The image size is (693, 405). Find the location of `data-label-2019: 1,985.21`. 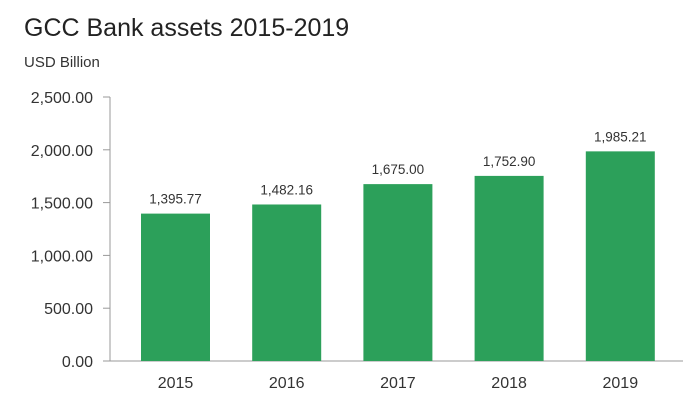

data-label-2019: 1,985.21 is located at coordinates (620, 136).